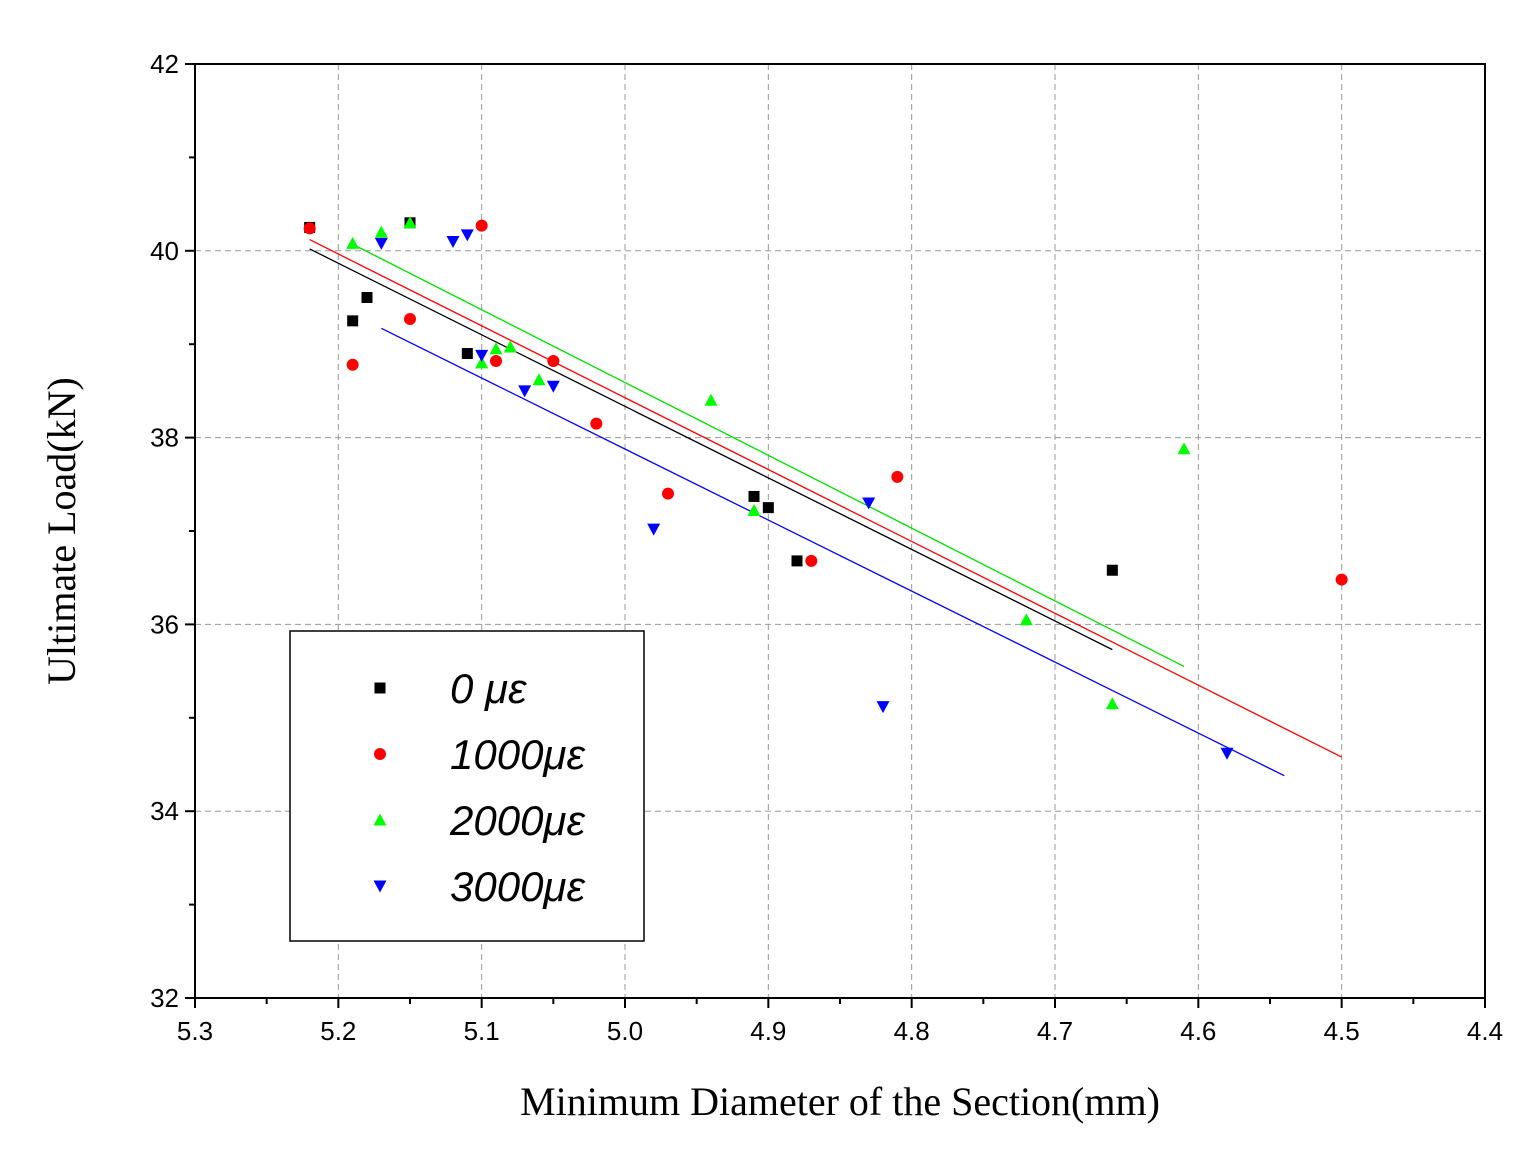 Image resolution: width=1539 pixels, height=1162 pixels. What do you see at coordinates (164, 251) in the screenshot?
I see `y-tick-label: 40` at bounding box center [164, 251].